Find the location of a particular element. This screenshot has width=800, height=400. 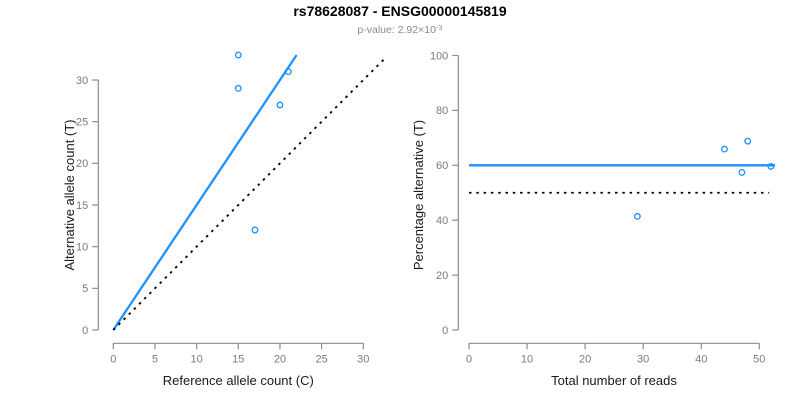

x-tick-label: 40 is located at coordinates (701, 359).